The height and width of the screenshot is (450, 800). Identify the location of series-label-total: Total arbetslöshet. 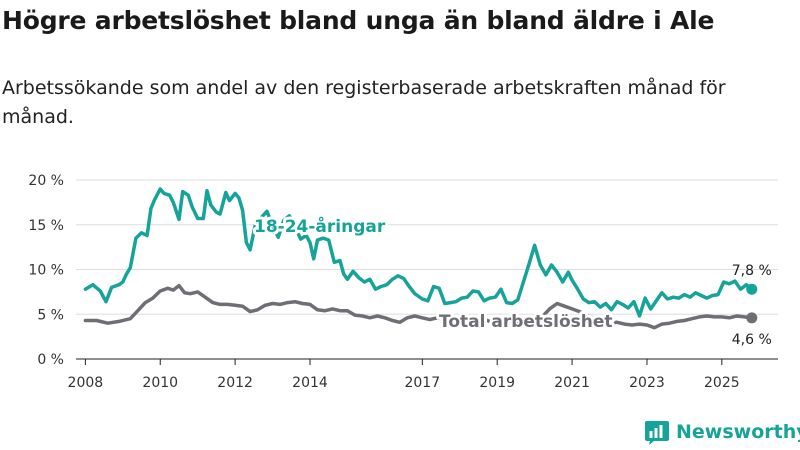
(526, 322).